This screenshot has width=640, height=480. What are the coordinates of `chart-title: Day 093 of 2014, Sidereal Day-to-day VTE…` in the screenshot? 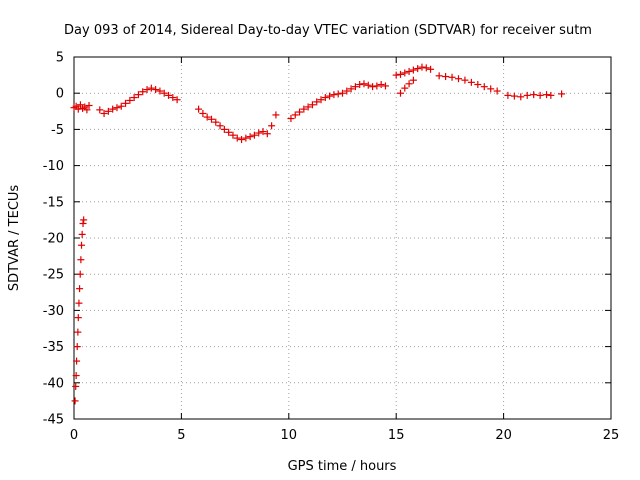 It's located at (328, 30).